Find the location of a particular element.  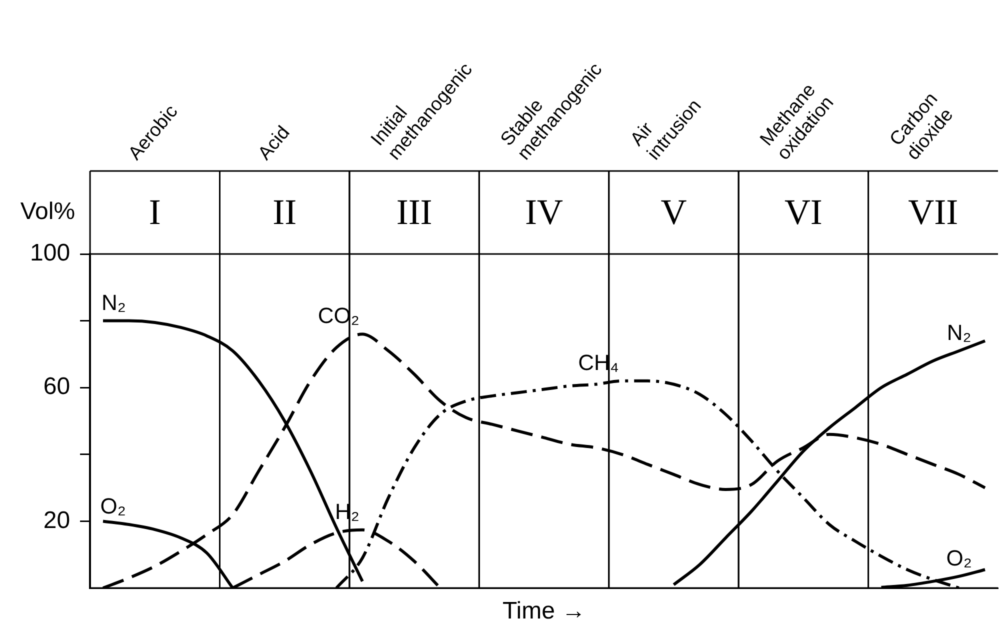

y-tick-label: 100 is located at coordinates (50, 253).